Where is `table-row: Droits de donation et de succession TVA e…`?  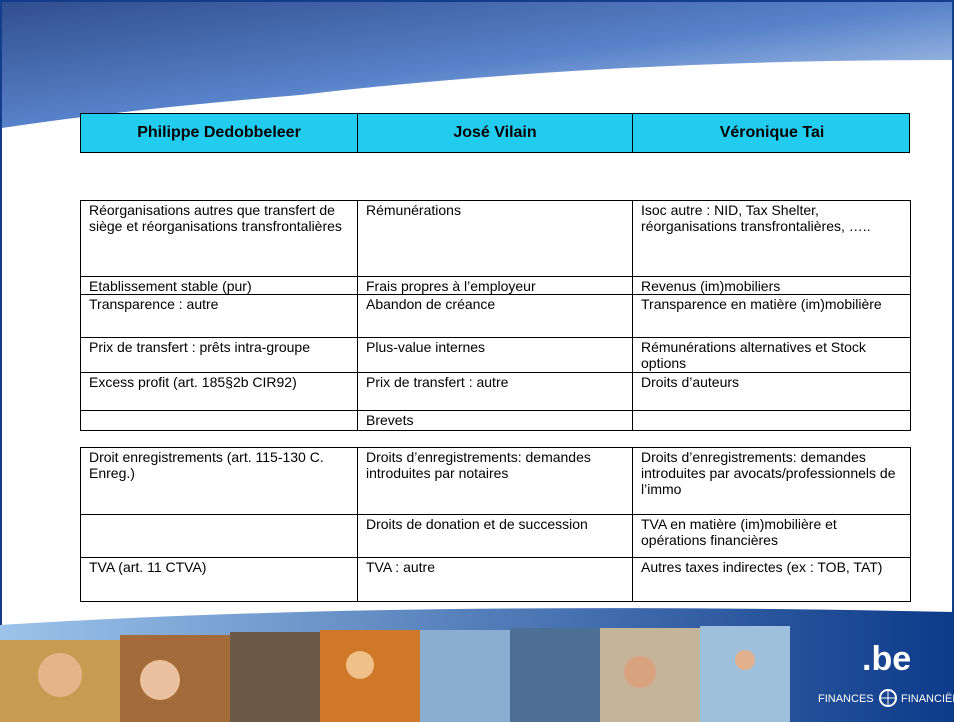
table-row: Droits de donation et de succession TVA e… is located at coordinates (495, 536).